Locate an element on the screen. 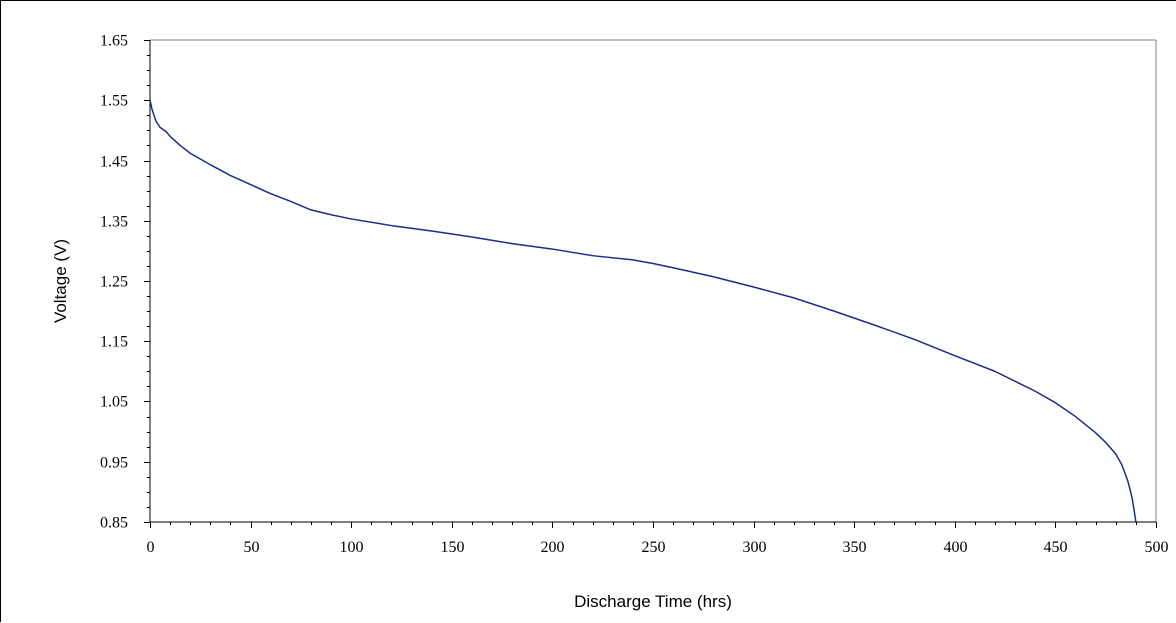 Image resolution: width=1176 pixels, height=623 pixels. x-tick-label: 450 is located at coordinates (1056, 547).